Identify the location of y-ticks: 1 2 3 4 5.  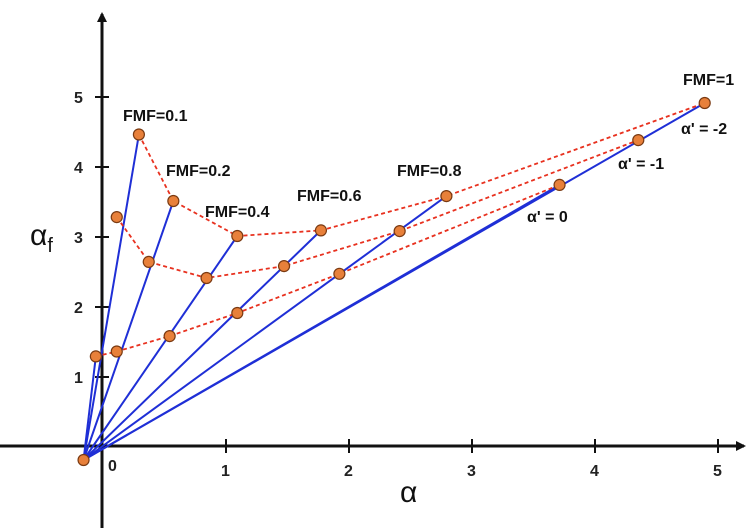
(91, 238).